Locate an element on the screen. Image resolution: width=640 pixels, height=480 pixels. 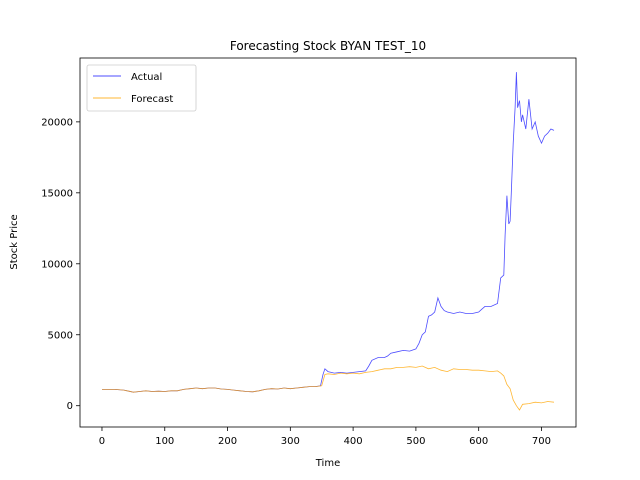
x-axis: 0 100 200 300 400 500 600 700 is located at coordinates (325, 437).